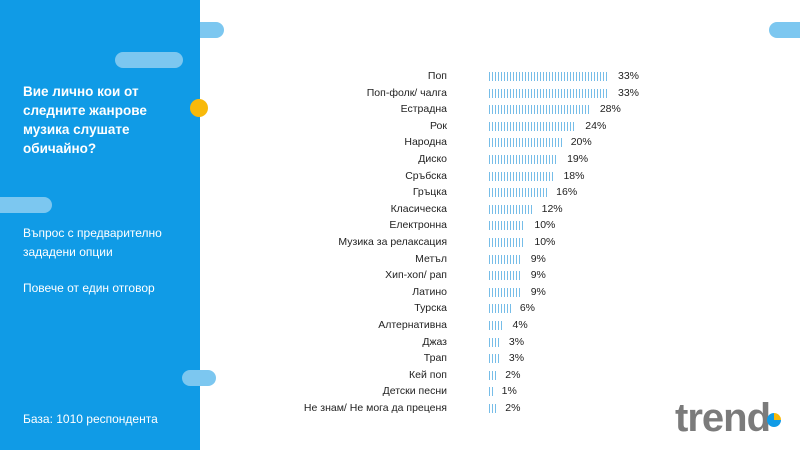  I want to click on category-label: Хип-хоп/ рап, so click(416, 275).